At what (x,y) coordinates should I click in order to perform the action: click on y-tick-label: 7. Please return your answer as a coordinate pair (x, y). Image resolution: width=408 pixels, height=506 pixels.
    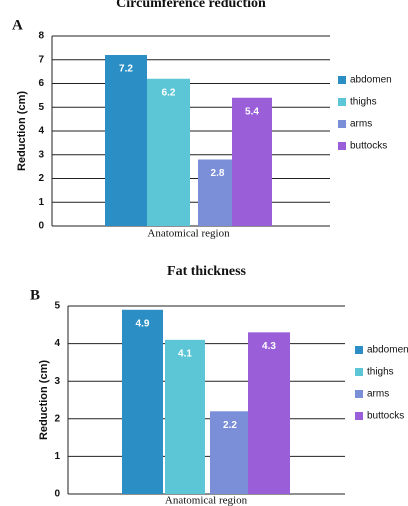
    Looking at the image, I should click on (41, 59).